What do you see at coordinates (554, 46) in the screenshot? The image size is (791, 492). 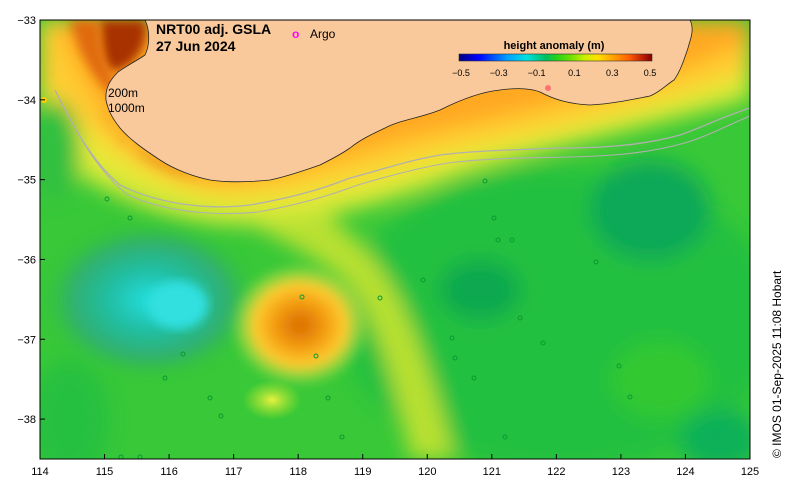 I see `colorbar-title: height anomaly (m)` at bounding box center [554, 46].